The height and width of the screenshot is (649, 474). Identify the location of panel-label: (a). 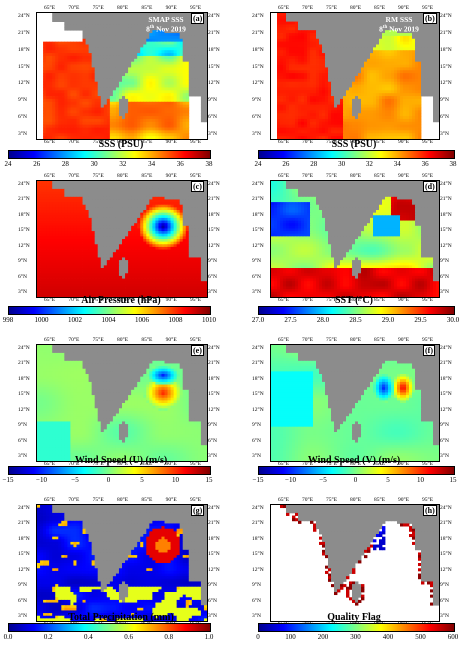
(198, 18).